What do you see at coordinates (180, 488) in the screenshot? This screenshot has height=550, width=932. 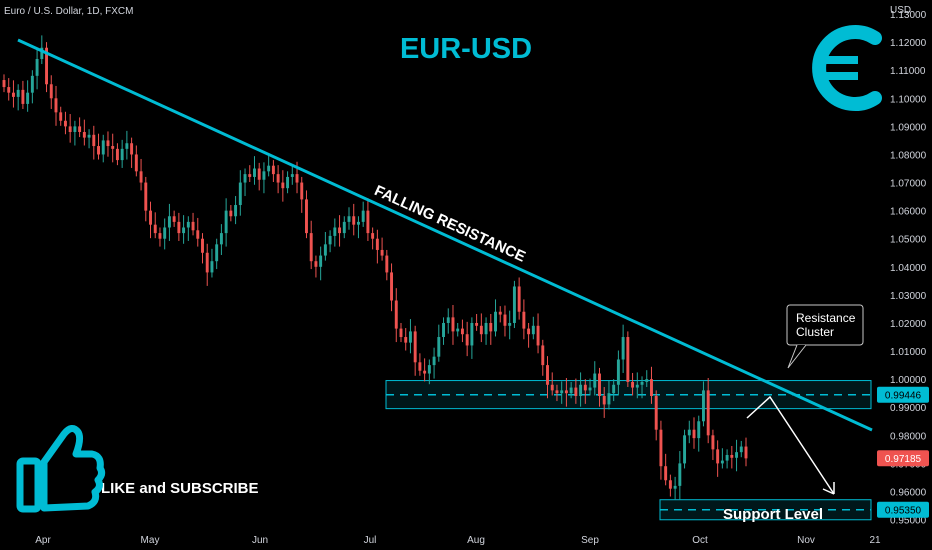 I see `like-subscribe-text: LIKE and SUBSCRIBE` at bounding box center [180, 488].